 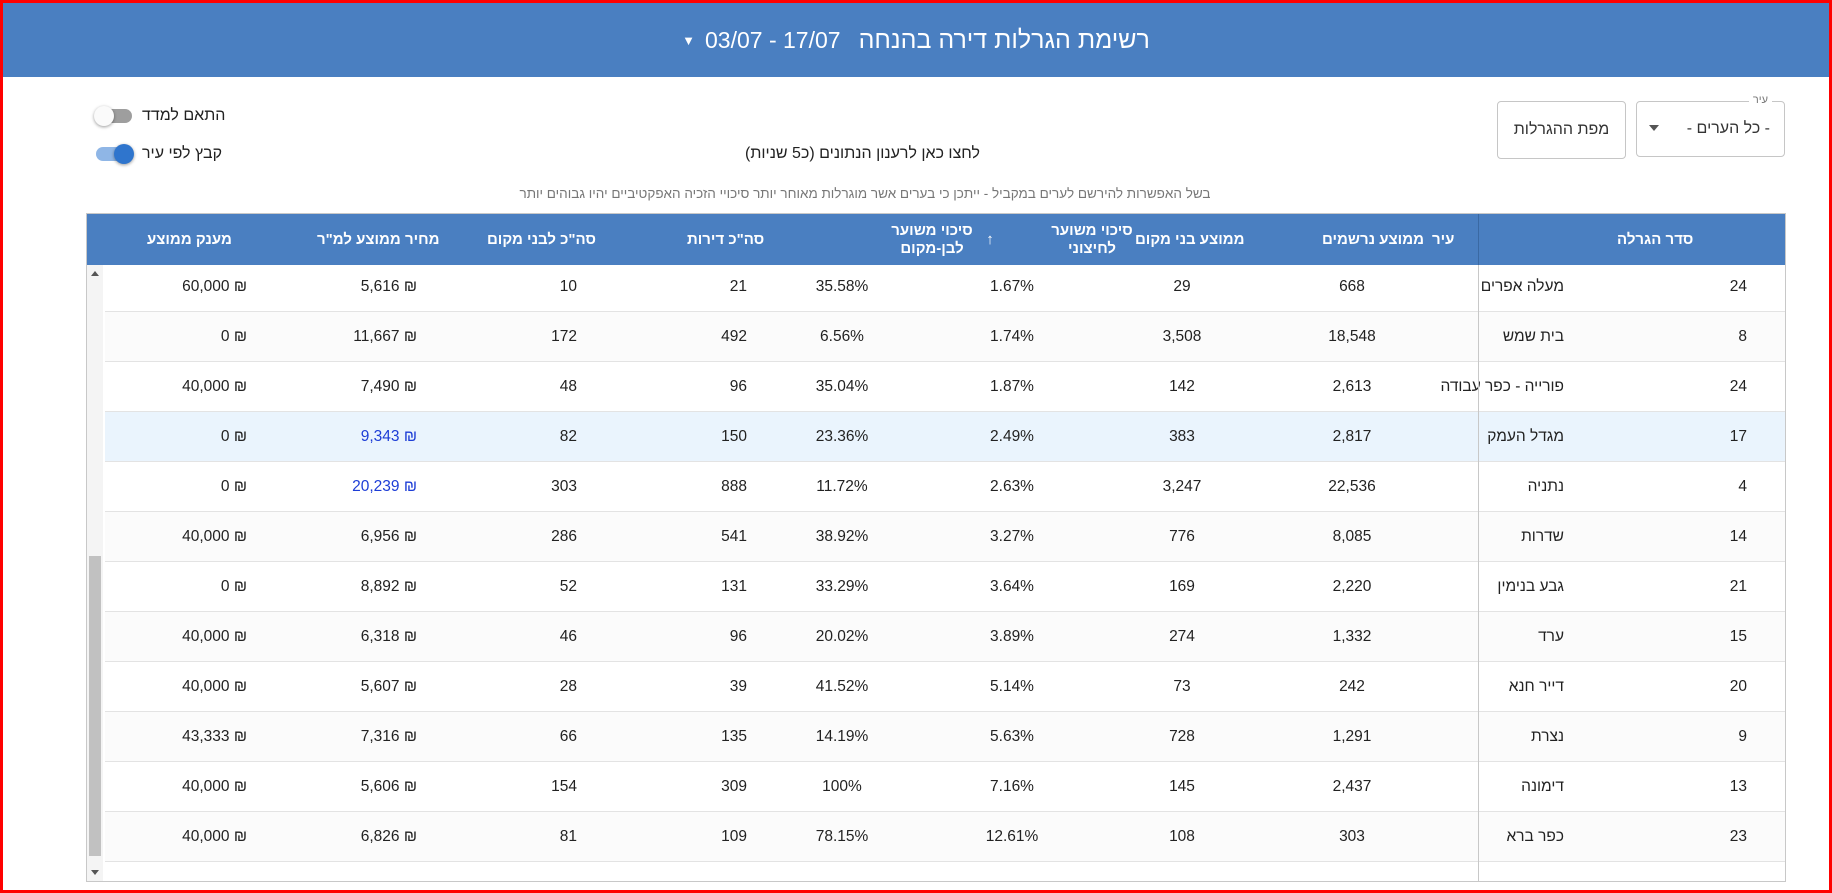 What do you see at coordinates (990, 239) in the screenshot?
I see `sort-ascending-icon: ↑` at bounding box center [990, 239].